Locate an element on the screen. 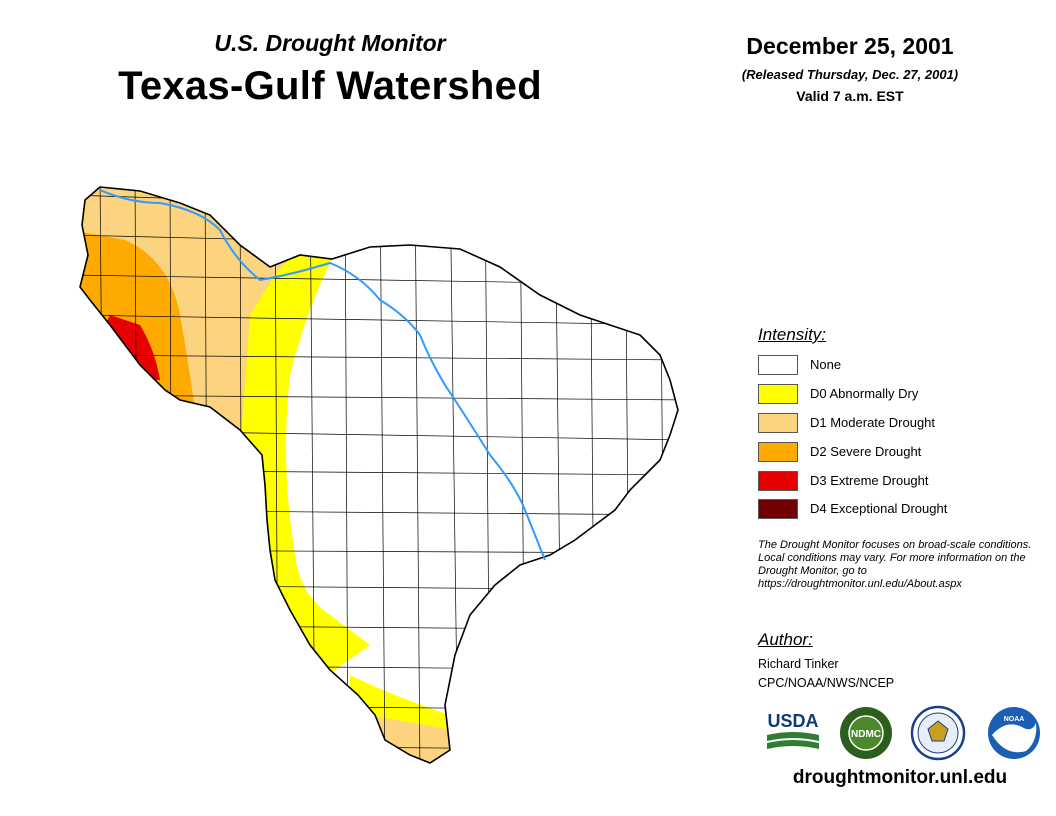 This screenshot has height=816, width=1056. legend-swatch-d2 is located at coordinates (778, 452).